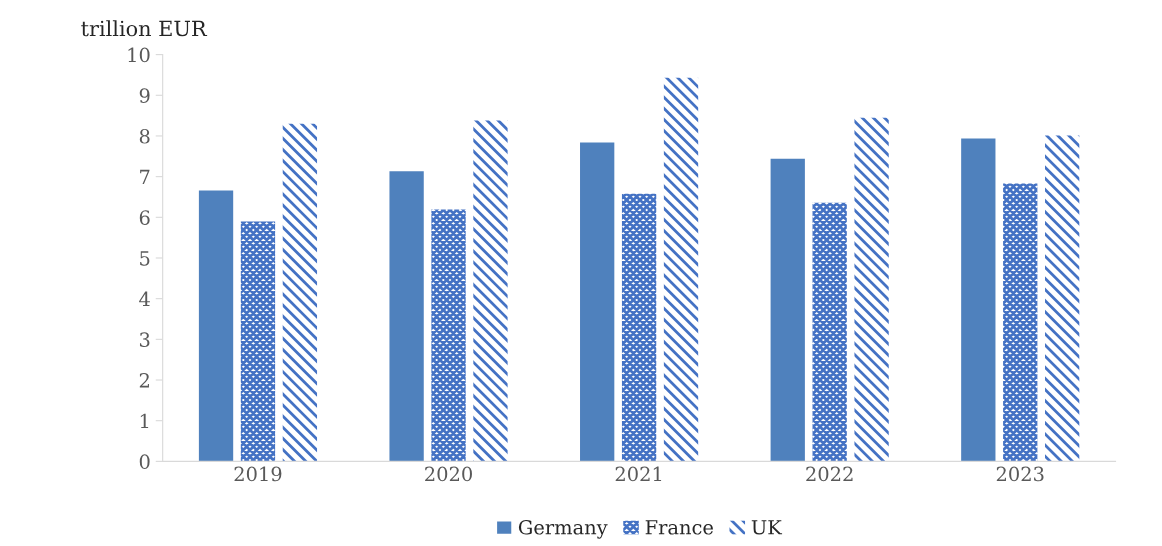  What do you see at coordinates (144, 217) in the screenshot?
I see `y-tick-label: 6` at bounding box center [144, 217].